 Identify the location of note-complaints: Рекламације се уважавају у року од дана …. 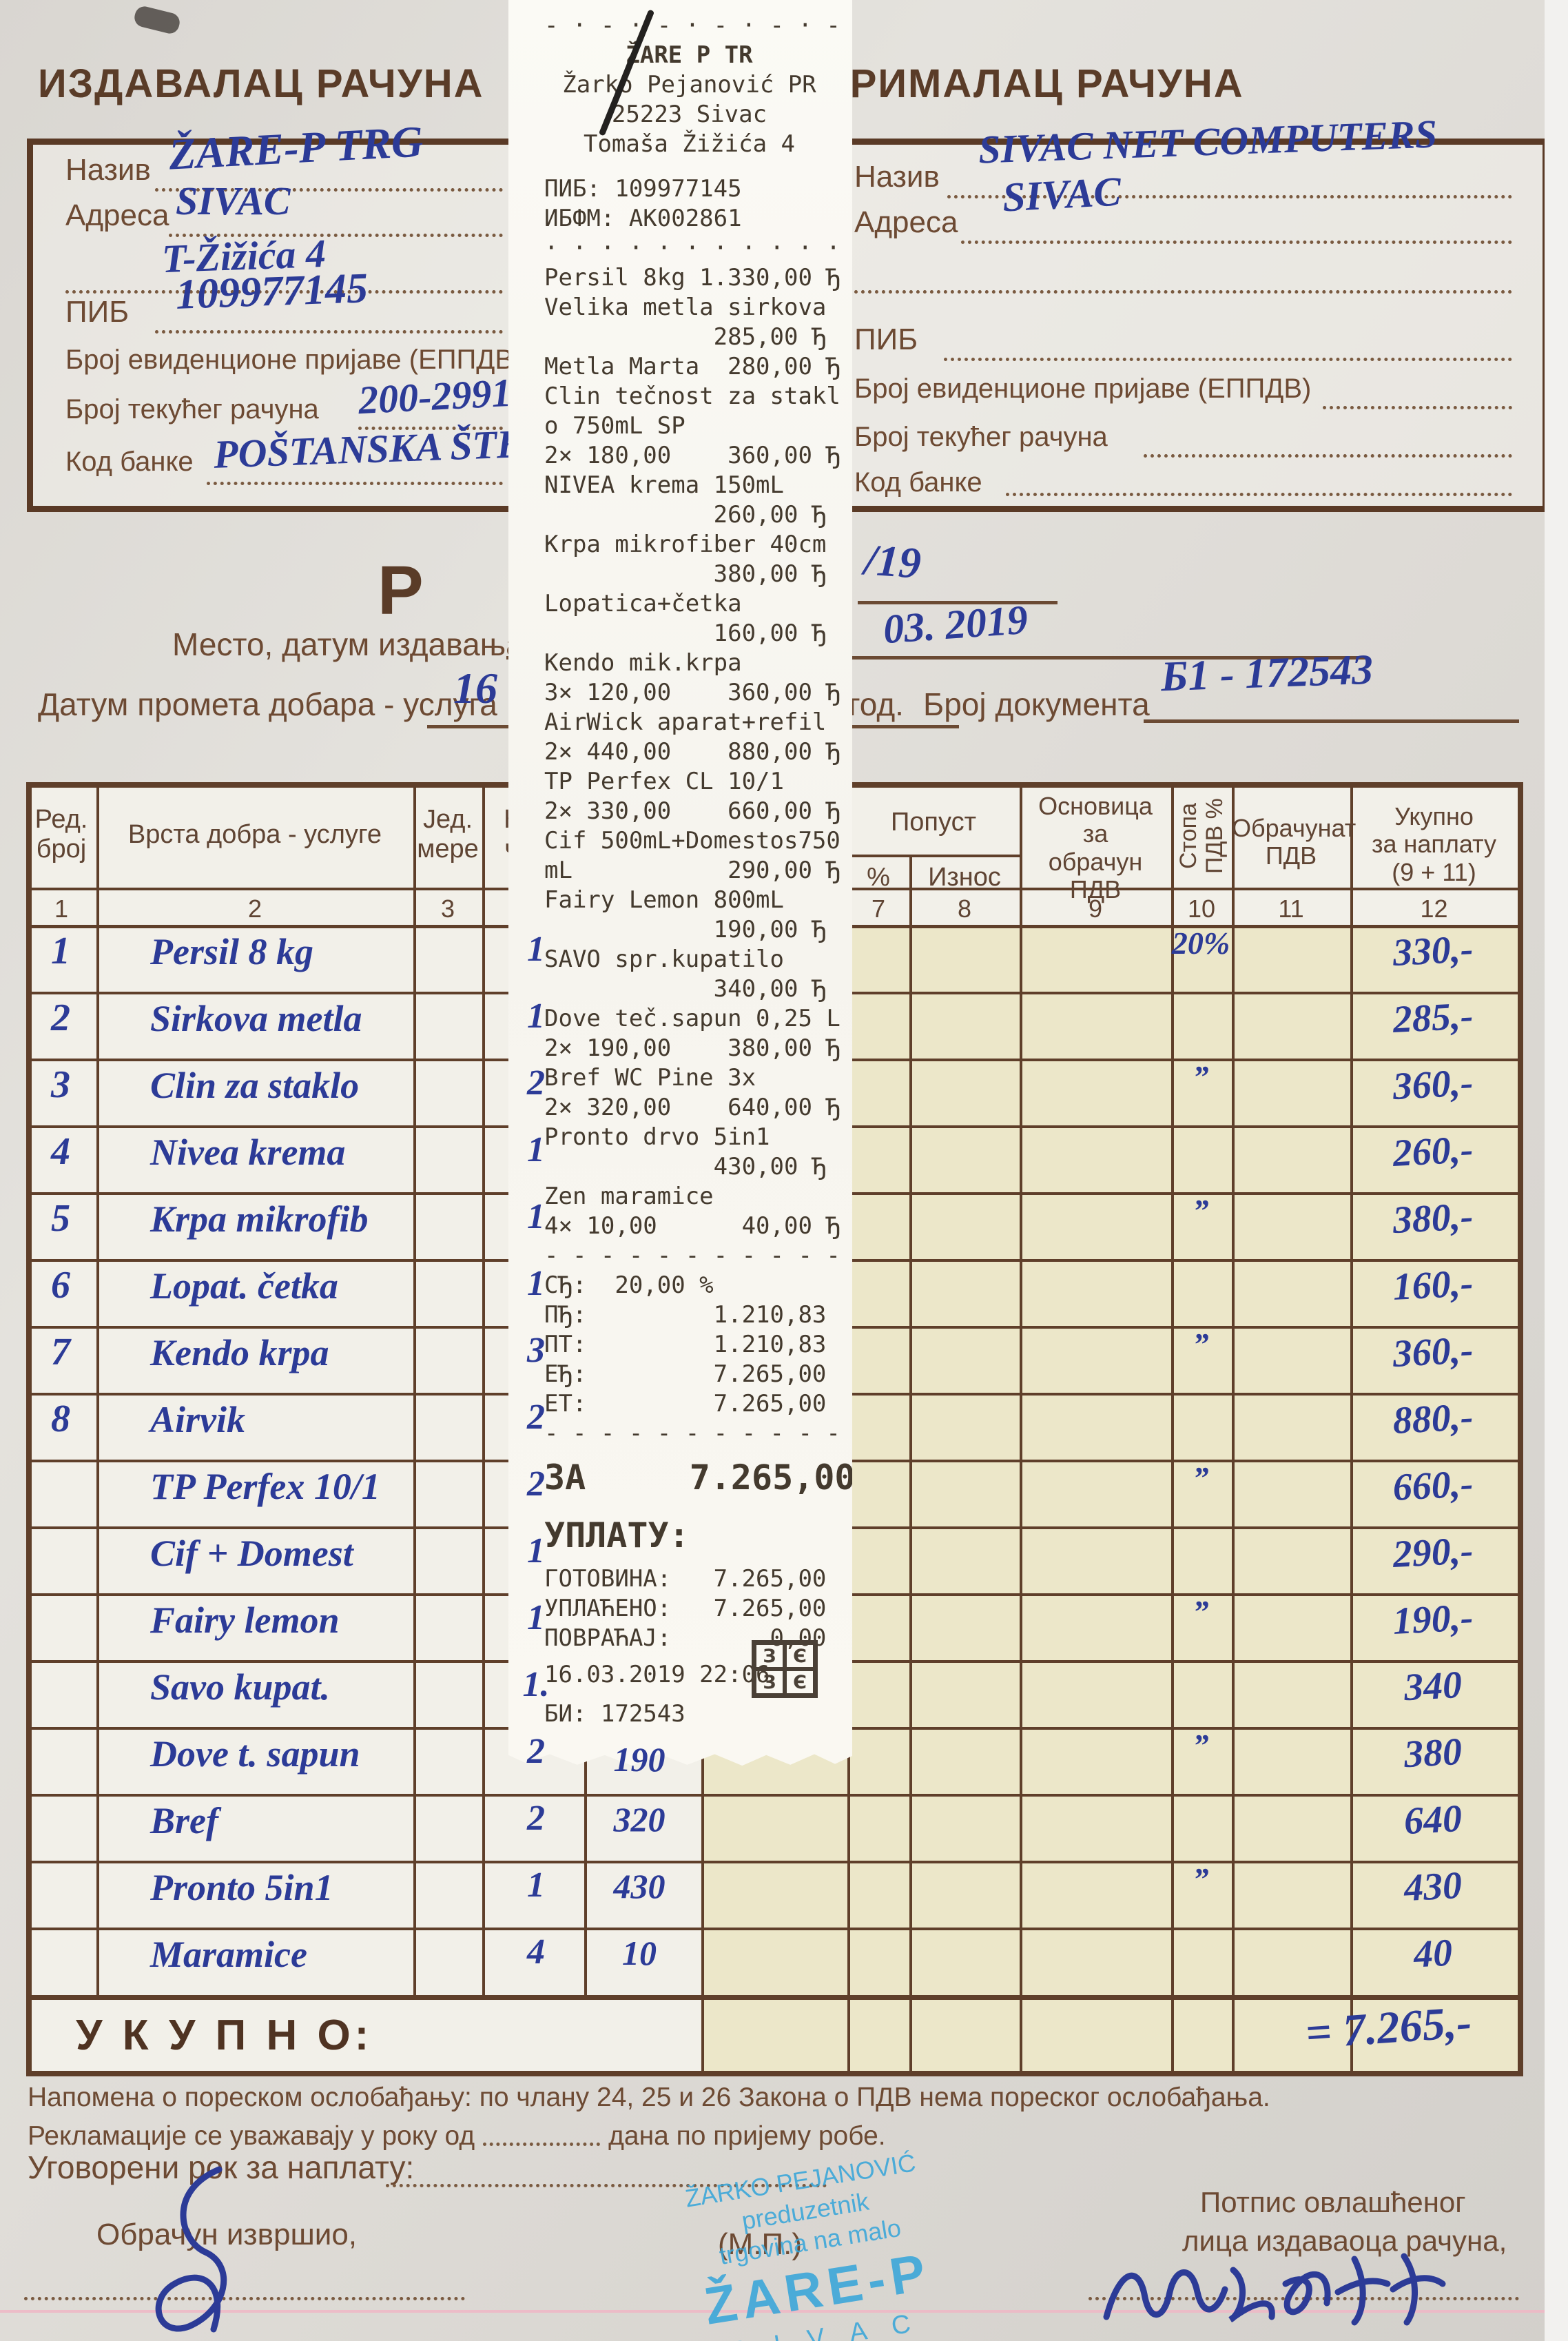
(457, 2136).